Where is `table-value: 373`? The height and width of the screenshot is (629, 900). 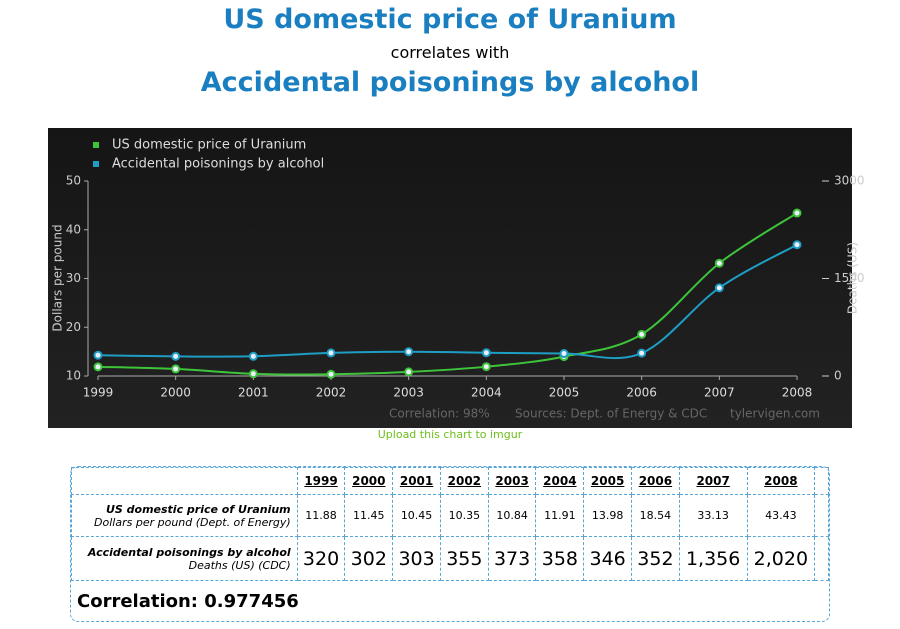 table-value: 373 is located at coordinates (512, 558).